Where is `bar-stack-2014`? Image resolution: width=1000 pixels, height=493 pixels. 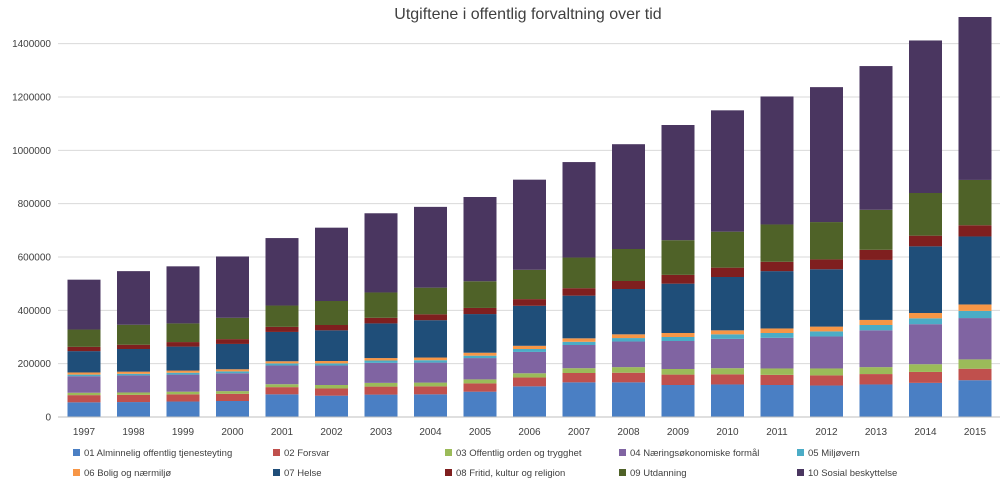
bar-stack-2014 is located at coordinates (925, 228).